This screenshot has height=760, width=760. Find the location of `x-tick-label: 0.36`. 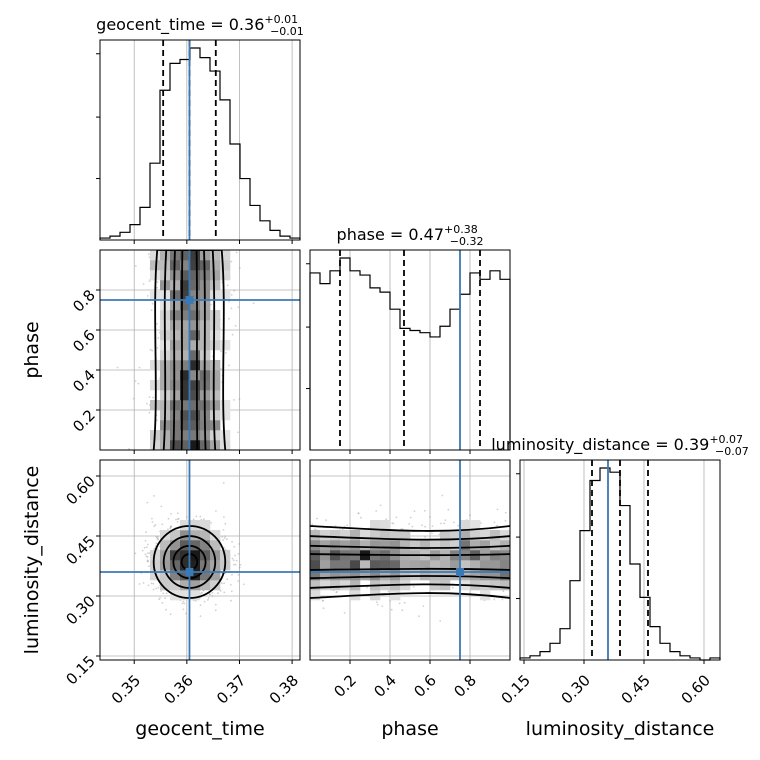

x-tick-label: 0.36 is located at coordinates (179, 689).